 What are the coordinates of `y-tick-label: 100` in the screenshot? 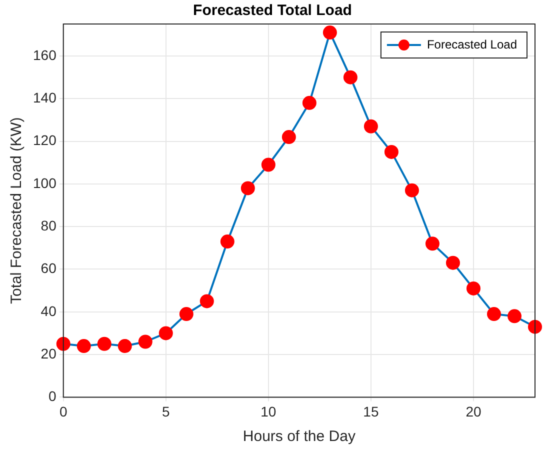 It's located at (45, 182).